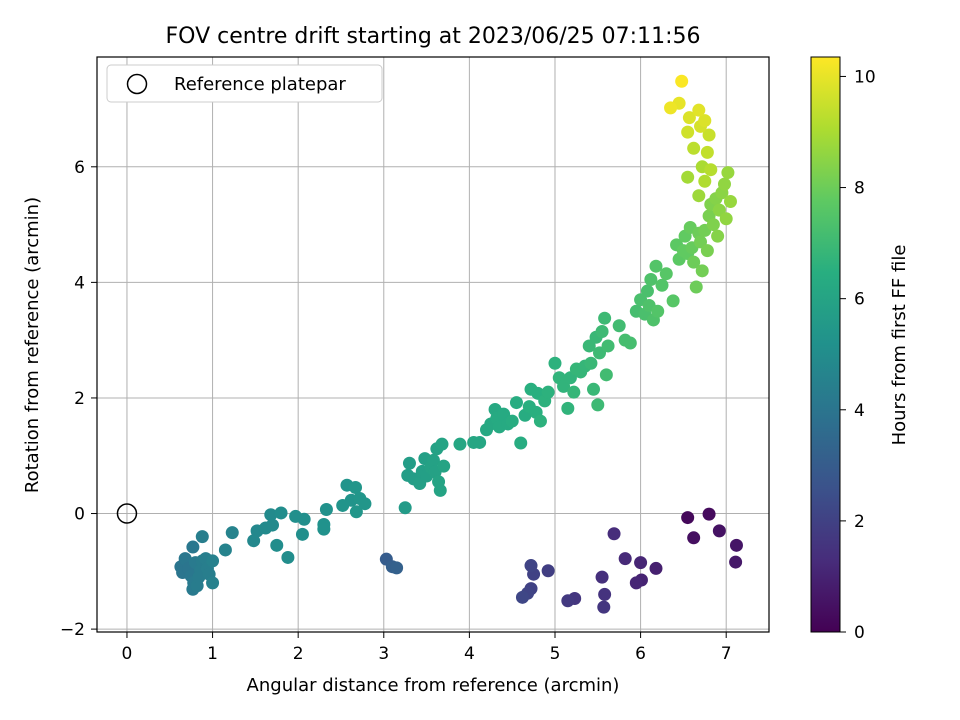 The image size is (960, 720). Describe the element at coordinates (726, 654) in the screenshot. I see `x-tick-label: 7` at that location.